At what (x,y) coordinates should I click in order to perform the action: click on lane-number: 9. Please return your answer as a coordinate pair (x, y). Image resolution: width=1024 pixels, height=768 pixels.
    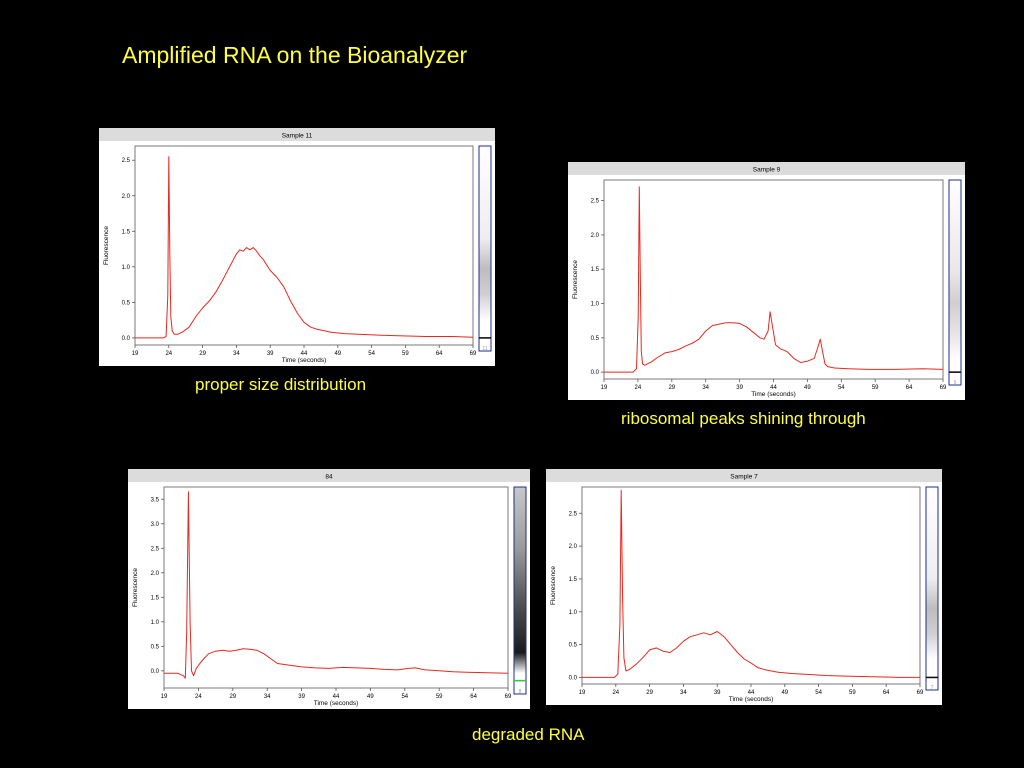
    Looking at the image, I should click on (955, 383).